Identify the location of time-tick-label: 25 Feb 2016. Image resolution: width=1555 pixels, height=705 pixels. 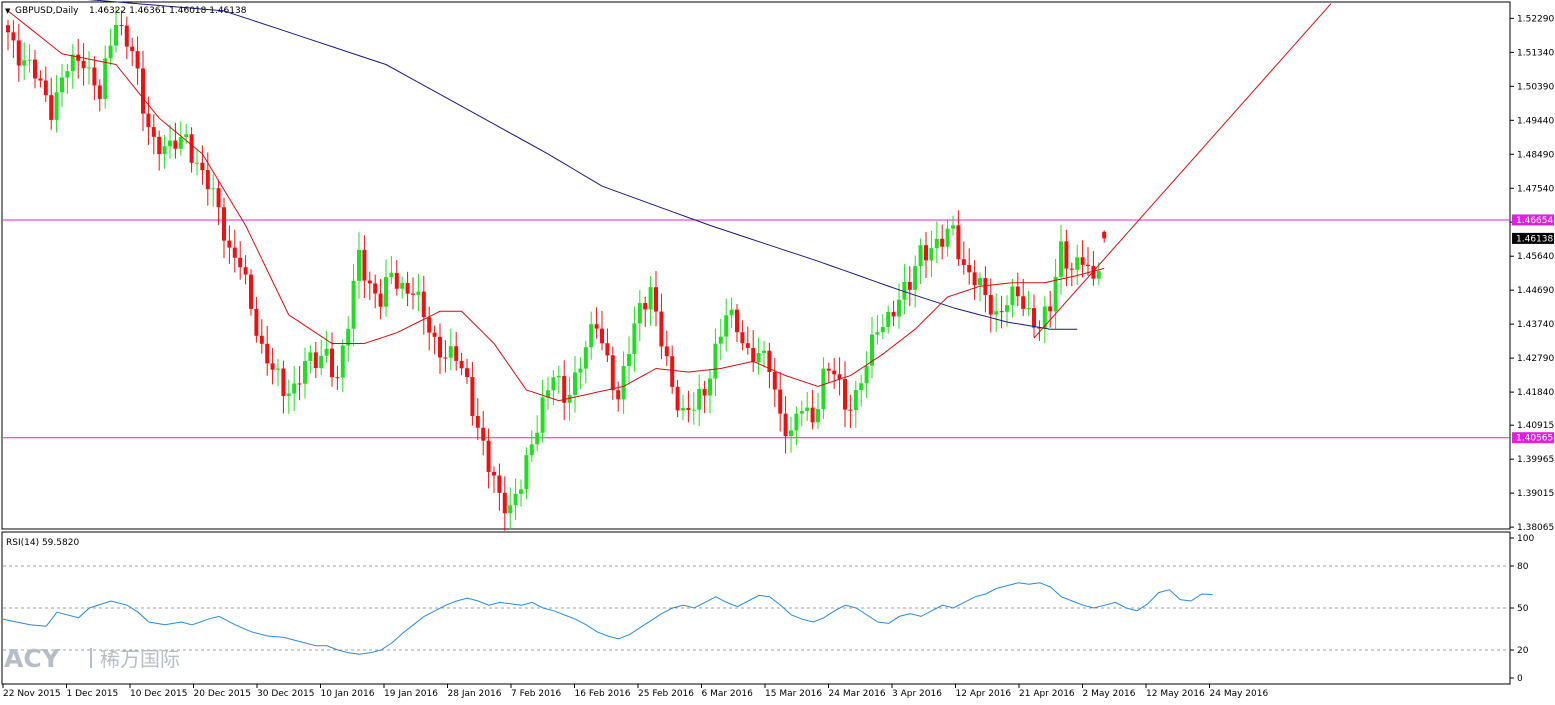
(666, 694).